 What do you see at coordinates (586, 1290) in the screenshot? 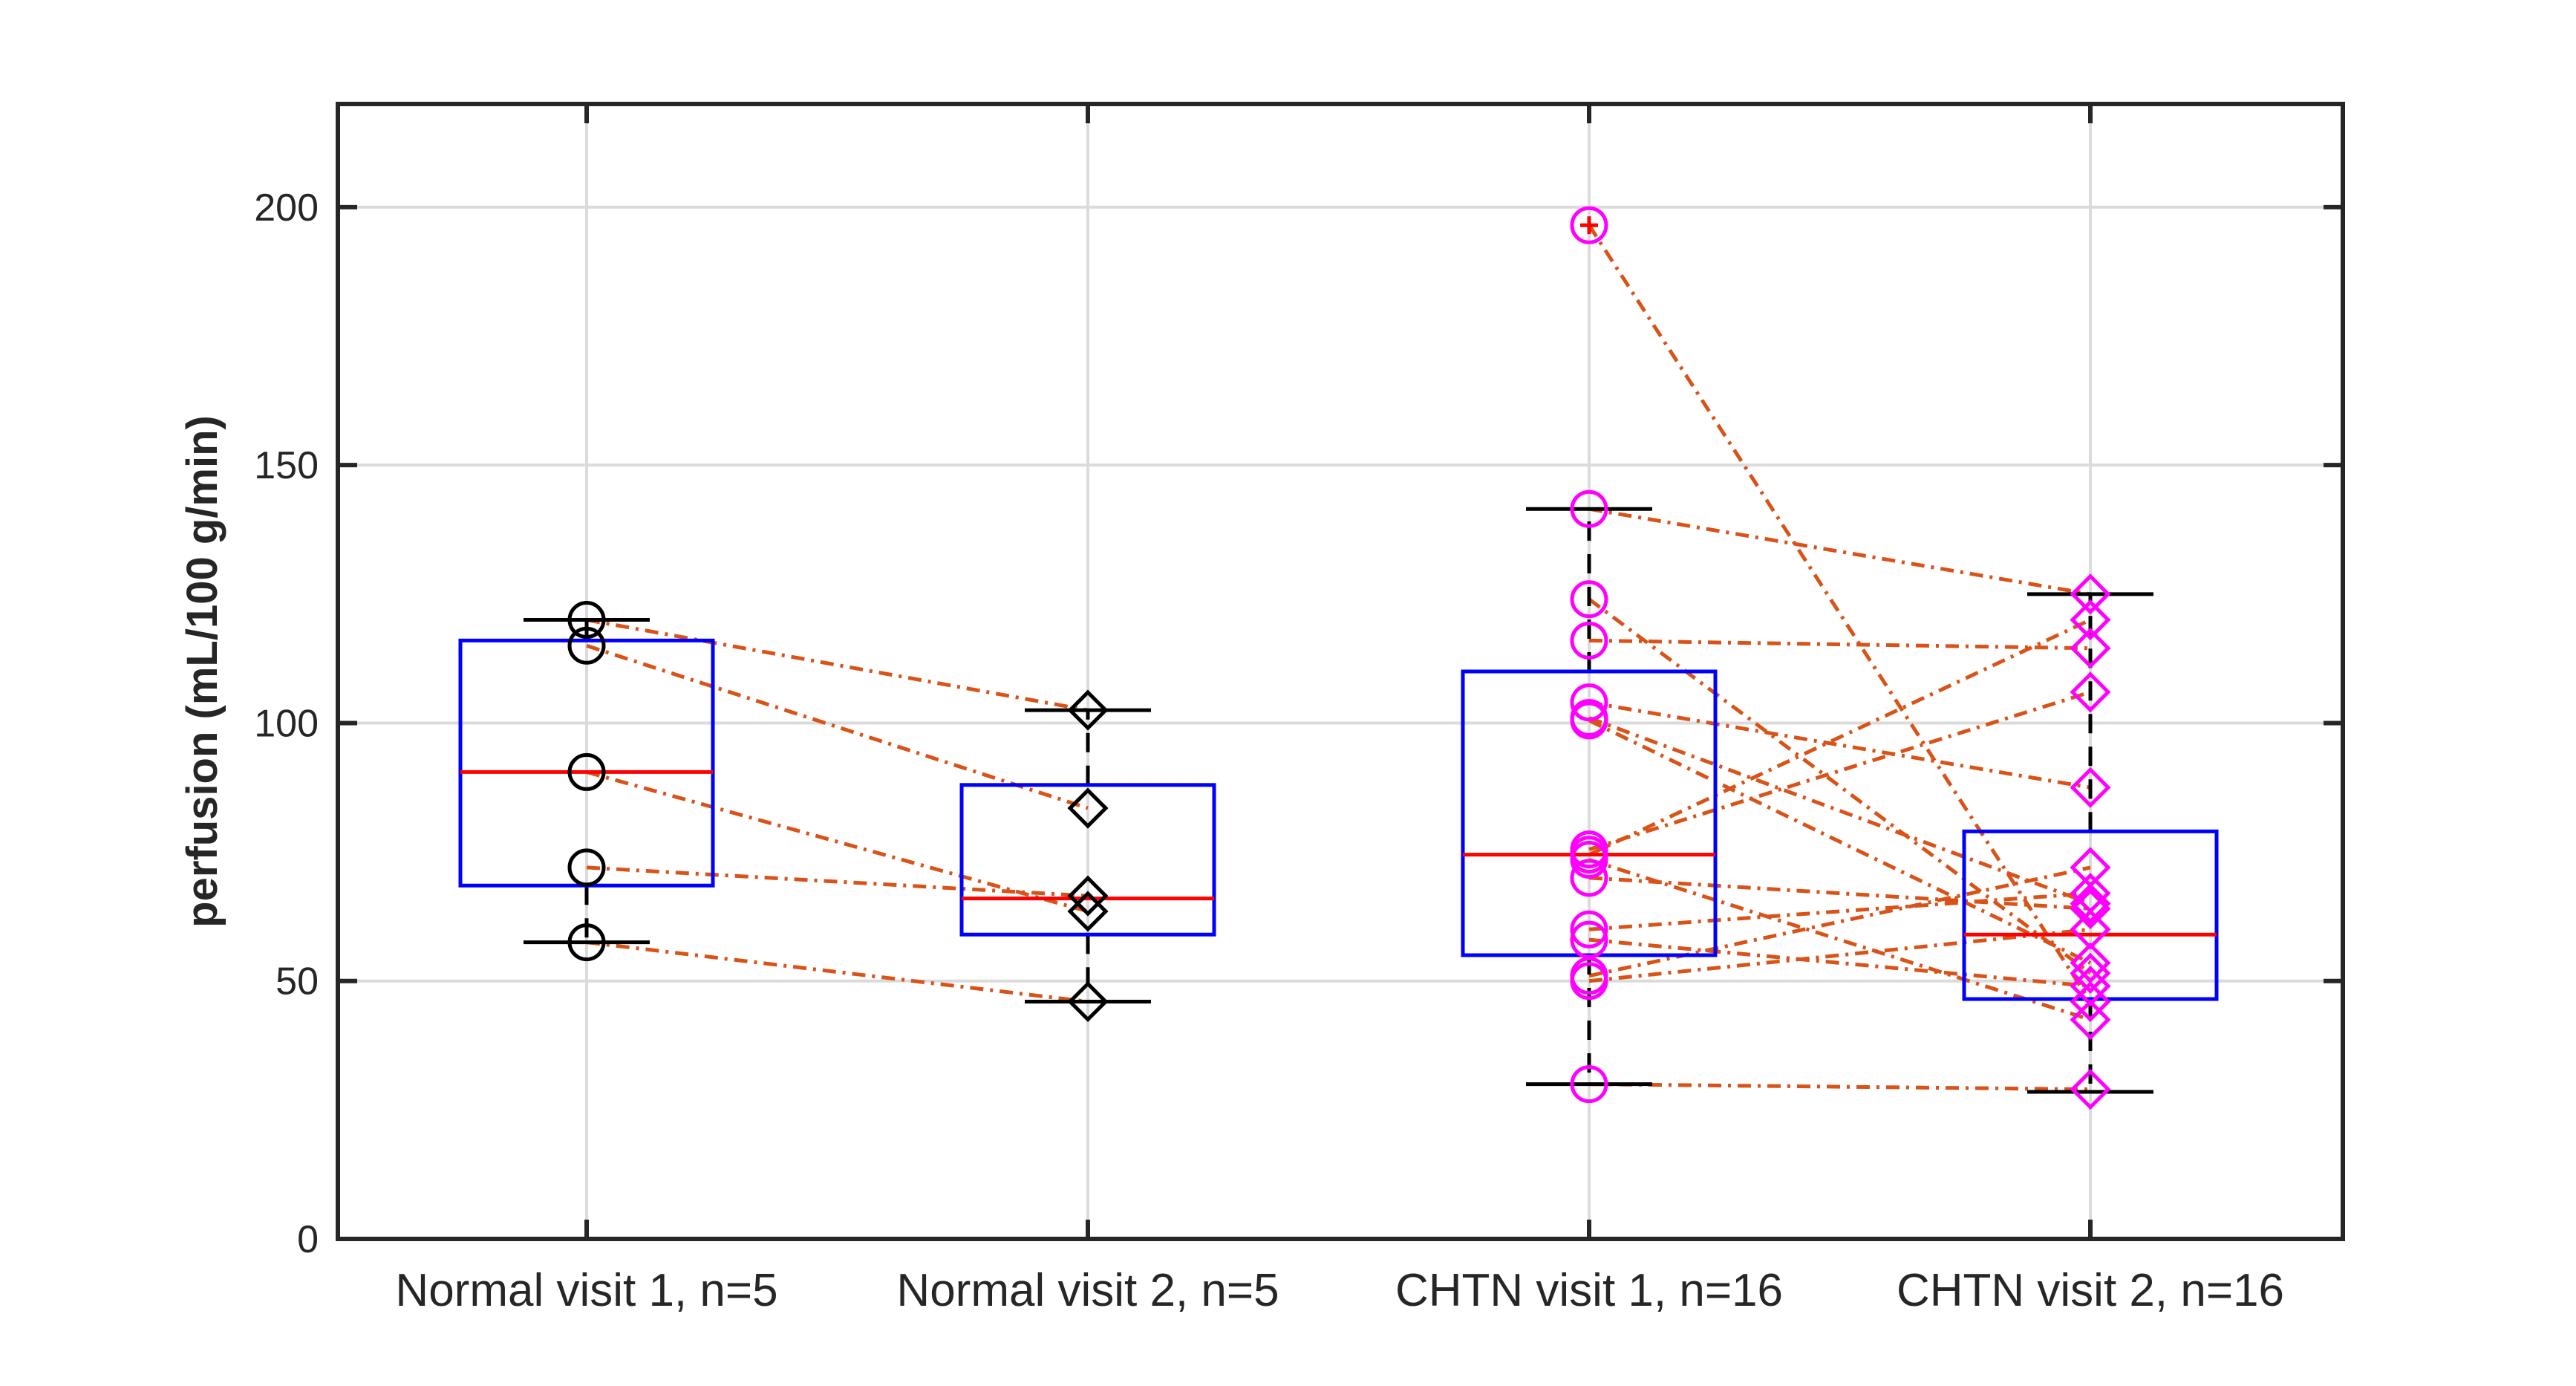
I see `x-tick-label: Normal visit 1, n=5` at bounding box center [586, 1290].